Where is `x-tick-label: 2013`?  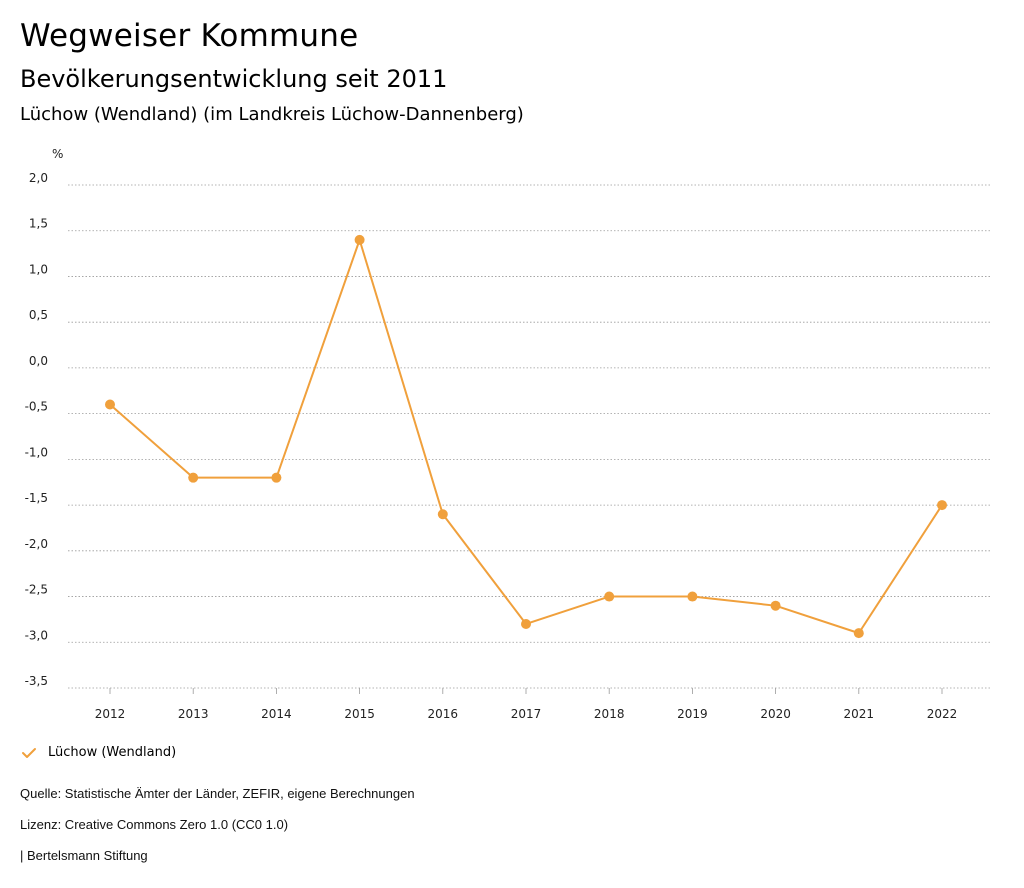 x-tick-label: 2013 is located at coordinates (193, 714).